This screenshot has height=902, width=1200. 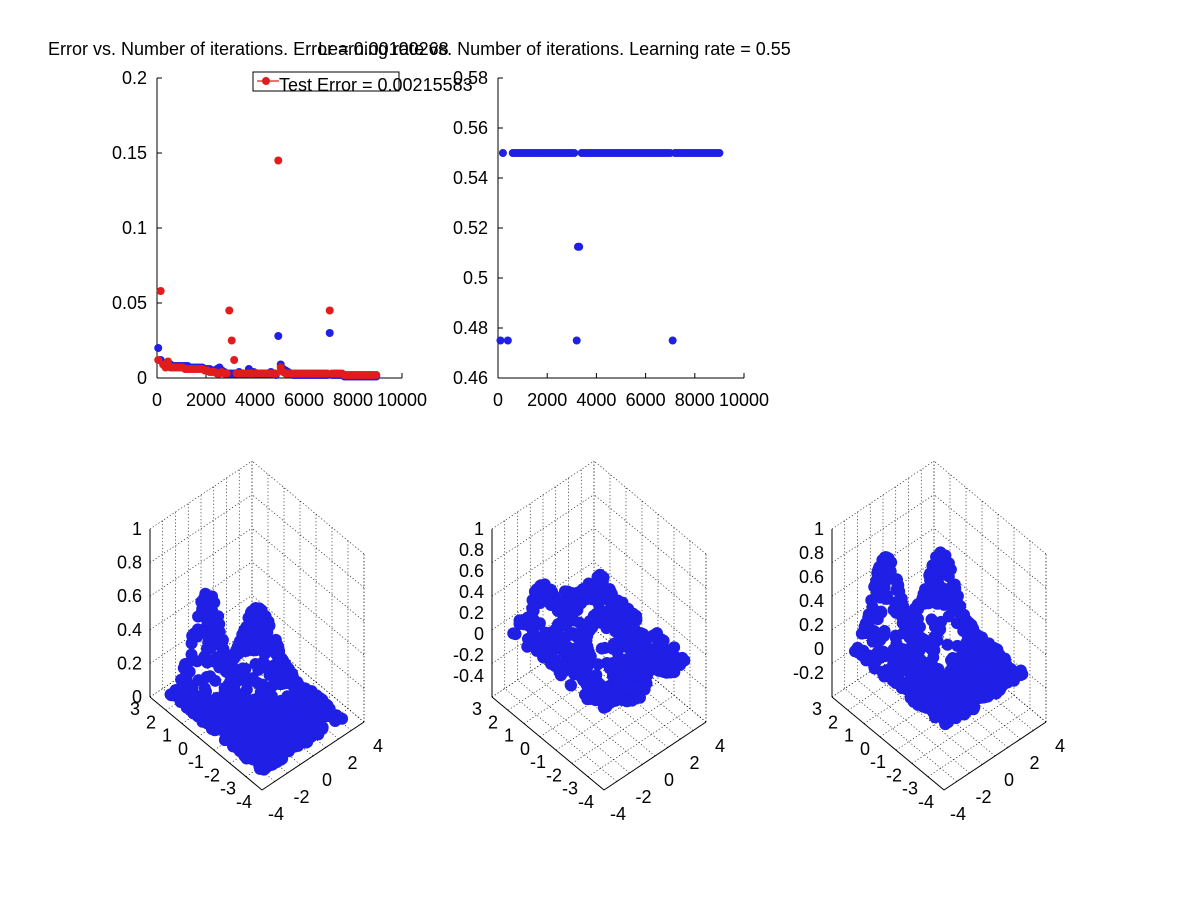 I want to click on surface-target-z-tick-label: 0.2, so click(x=129, y=663).